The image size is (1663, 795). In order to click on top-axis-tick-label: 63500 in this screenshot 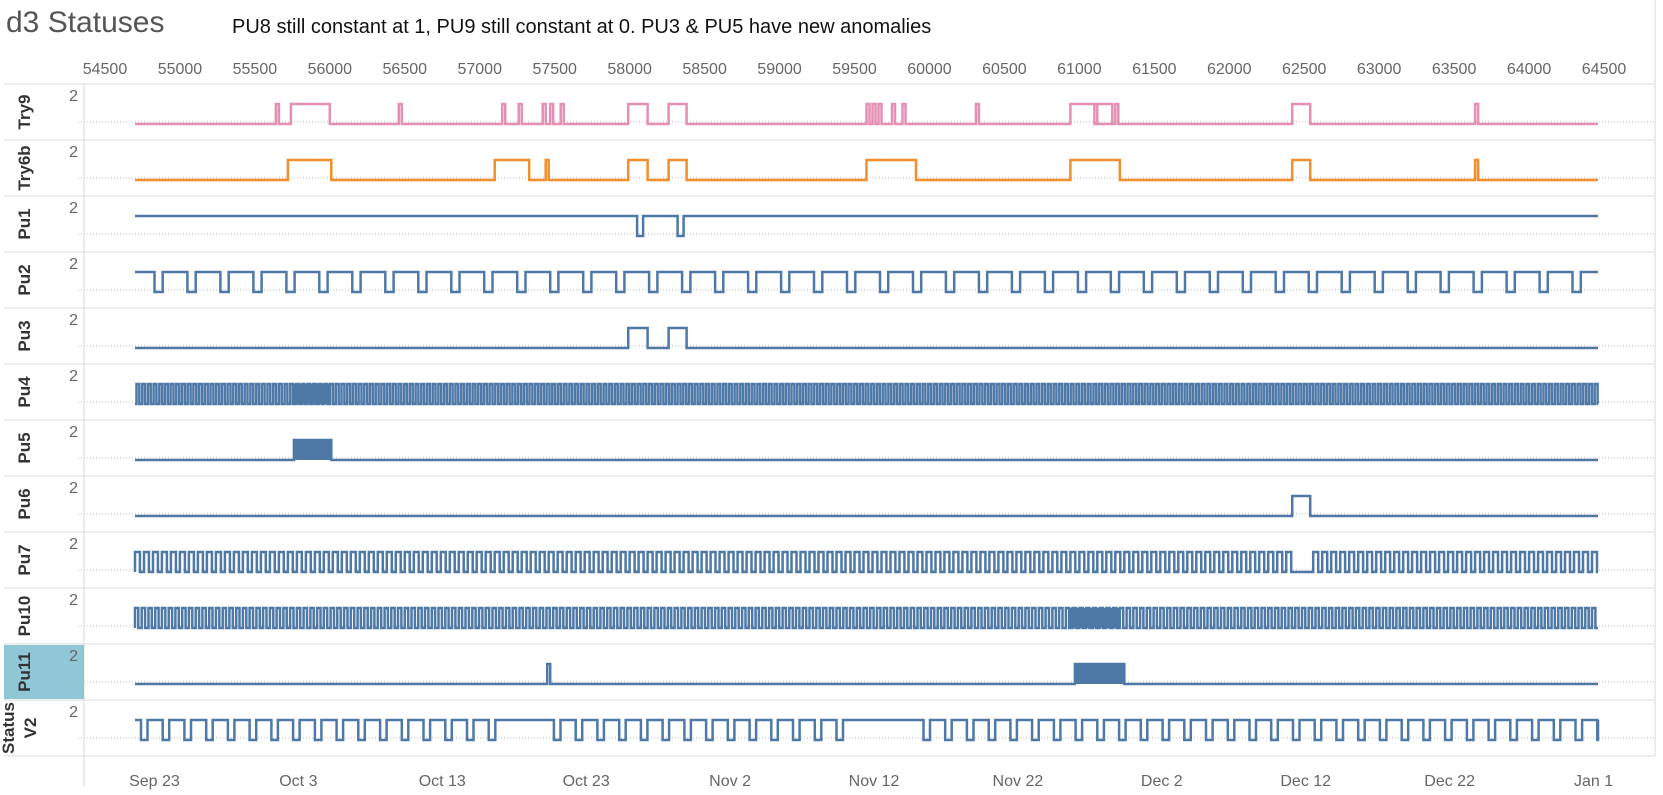, I will do `click(1454, 69)`.